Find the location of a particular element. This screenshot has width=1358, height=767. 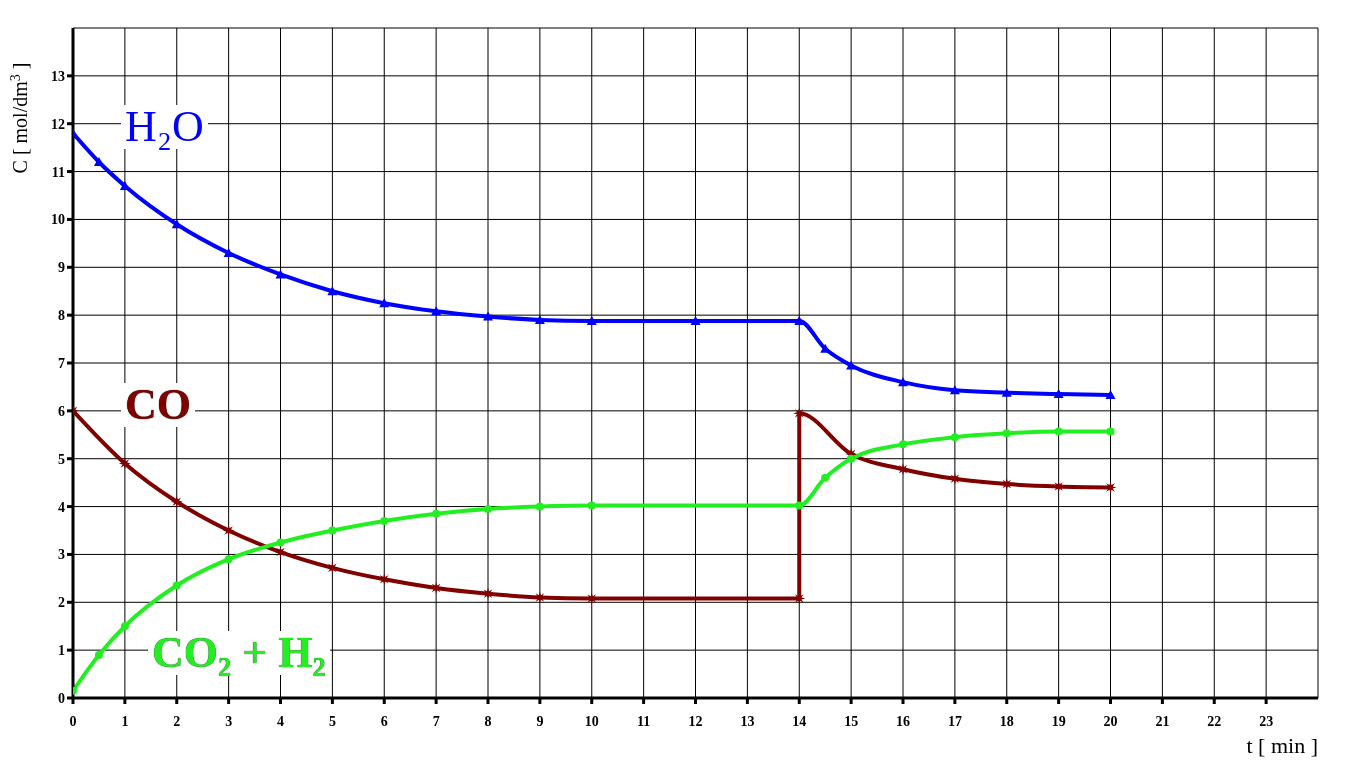

series-label: H₂O is located at coordinates (164, 127).